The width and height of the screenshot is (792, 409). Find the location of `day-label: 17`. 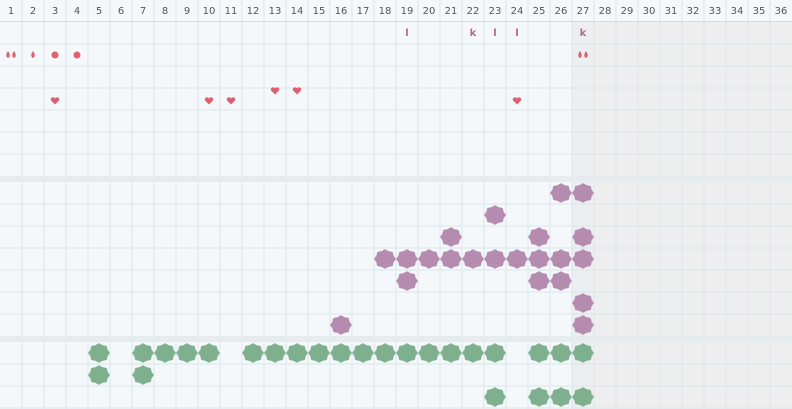

day-label: 17 is located at coordinates (363, 11).